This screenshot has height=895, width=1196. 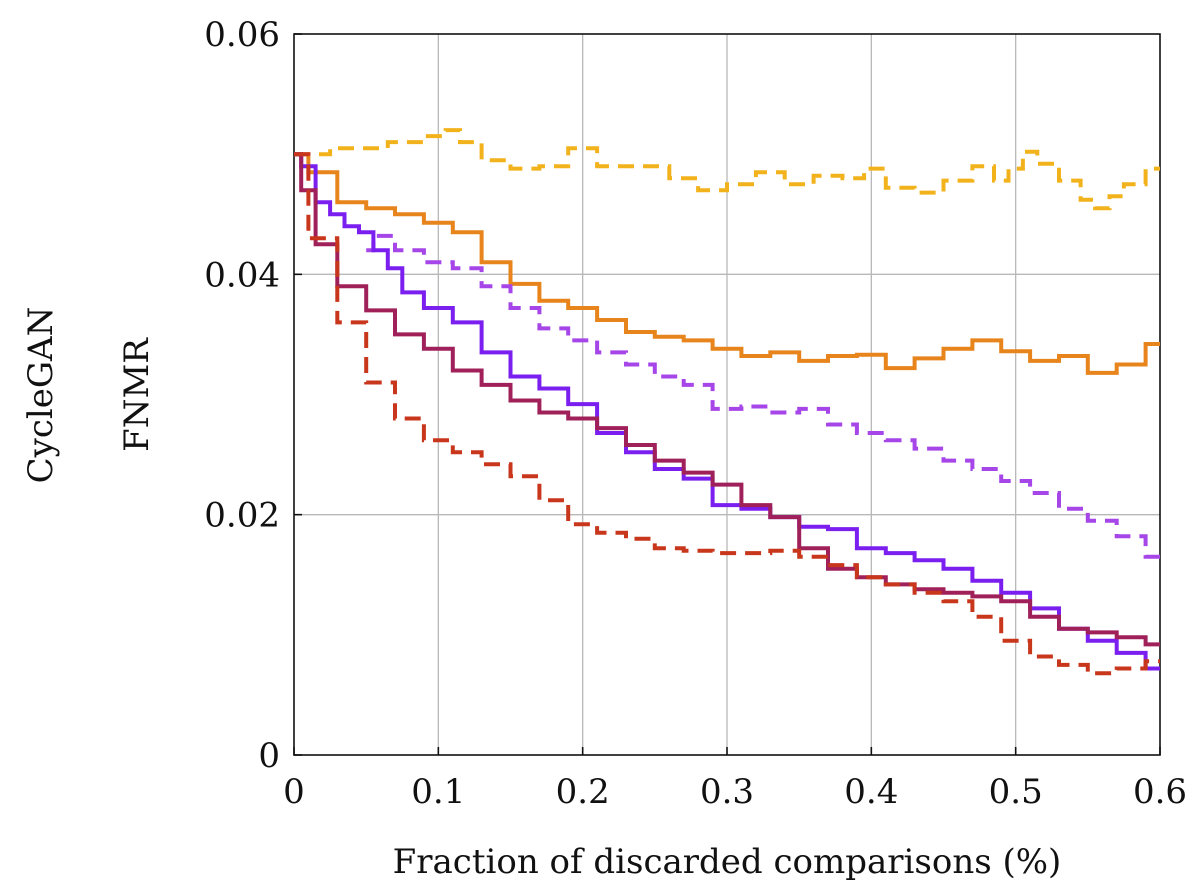 What do you see at coordinates (242, 516) in the screenshot?
I see `y-tick-label: 0.02` at bounding box center [242, 516].